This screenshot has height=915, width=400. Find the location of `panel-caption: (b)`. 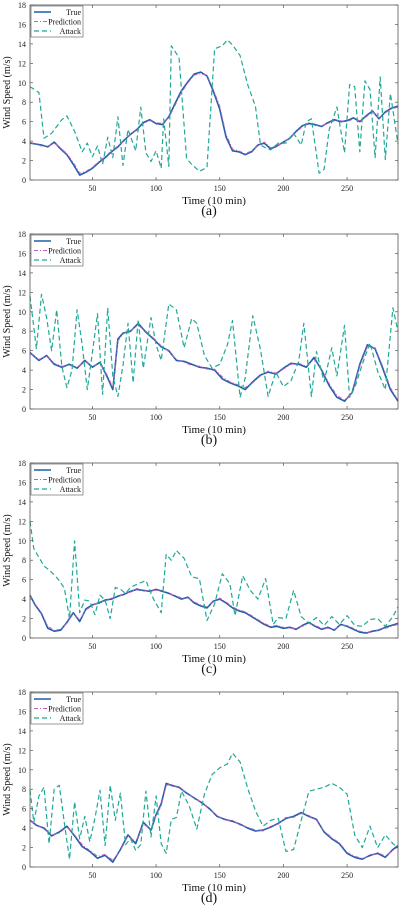

panel-caption: (b) is located at coordinates (209, 440).